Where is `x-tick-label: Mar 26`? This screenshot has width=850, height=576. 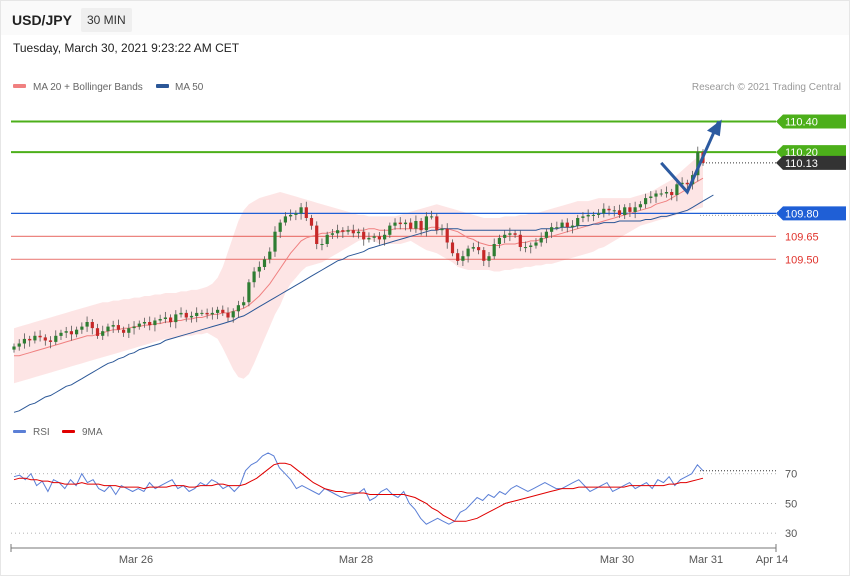
x-tick-label: Mar 26 is located at coordinates (136, 560).